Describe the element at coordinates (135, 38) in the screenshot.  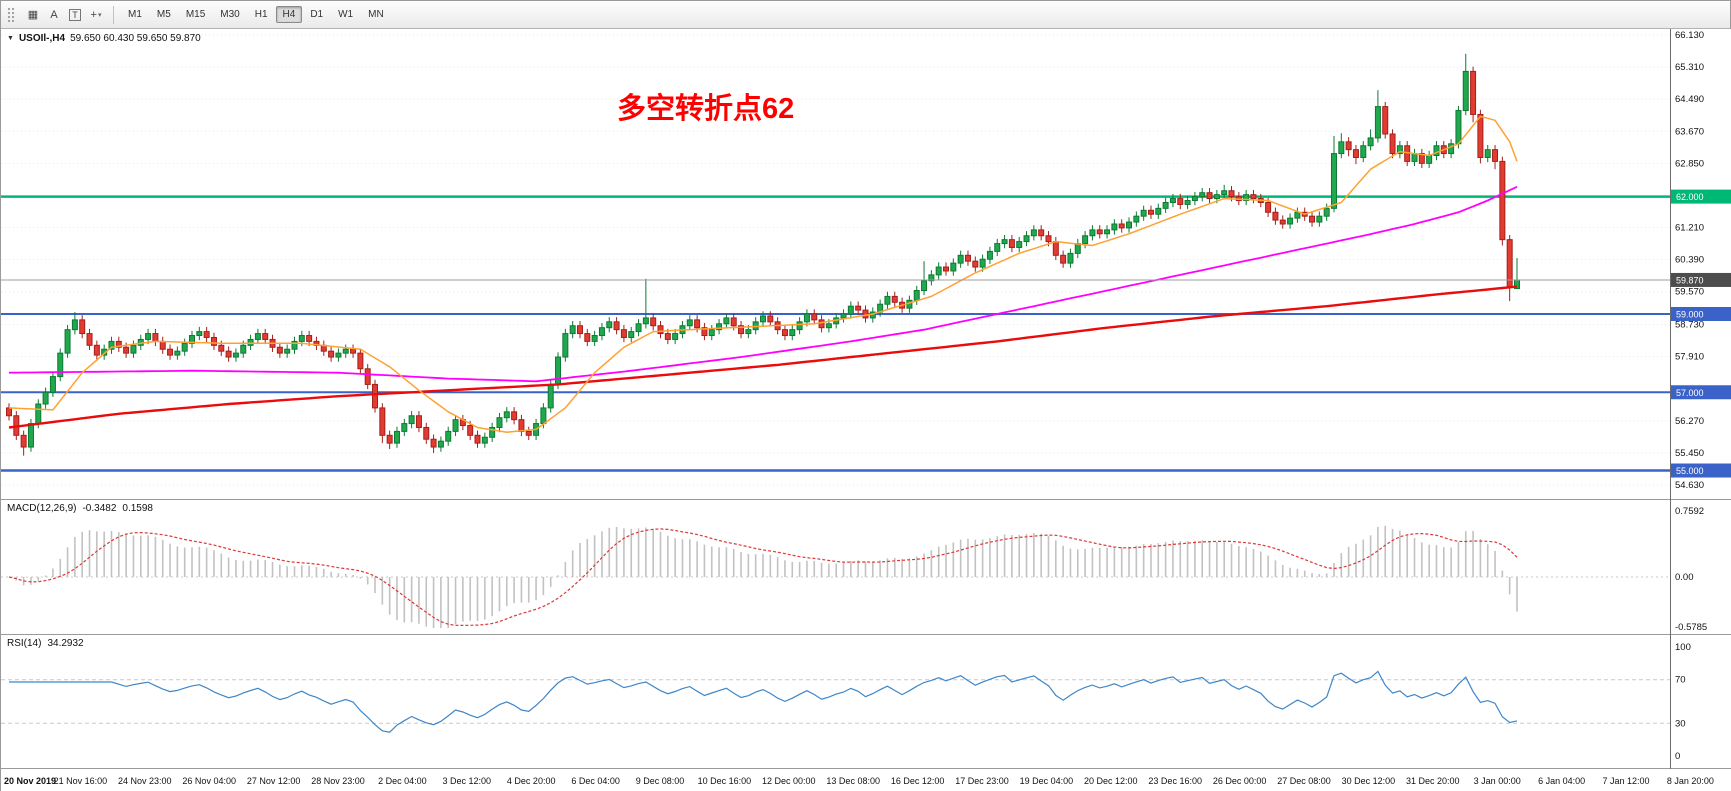
I see `ohlc-values: 59.650 60.430 59.650 59.870` at that location.